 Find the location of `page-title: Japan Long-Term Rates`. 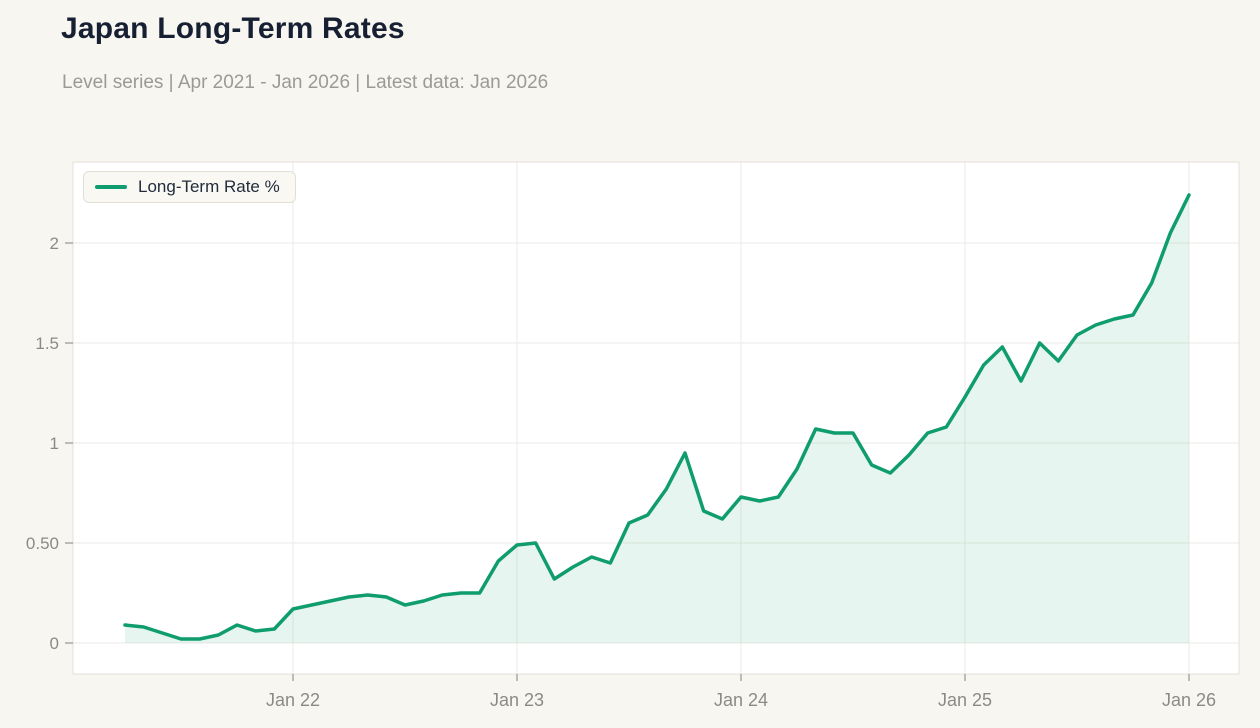

page-title: Japan Long-Term Rates is located at coordinates (233, 28).